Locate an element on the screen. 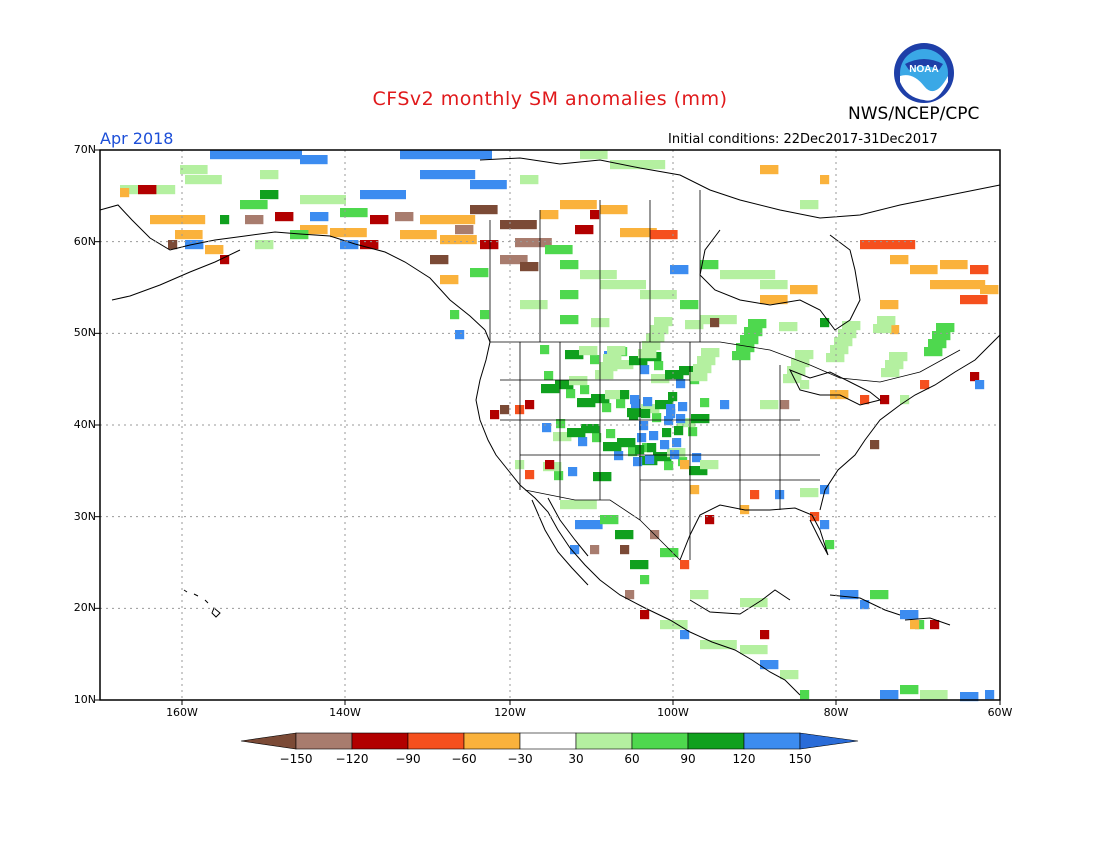  great-lakes is located at coordinates (835, 387).